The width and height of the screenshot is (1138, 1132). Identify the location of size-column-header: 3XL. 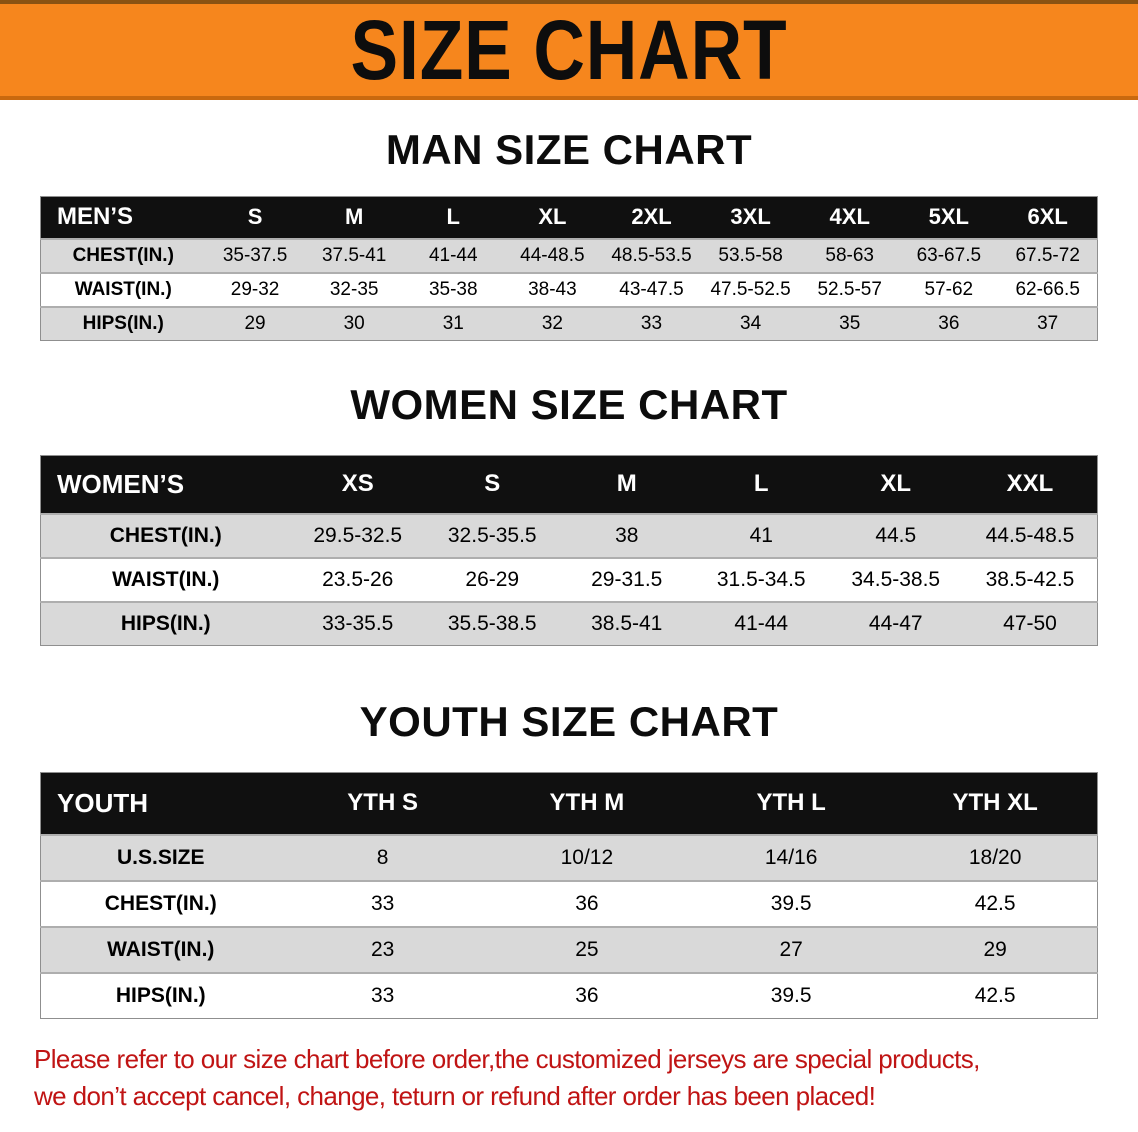
(751, 217).